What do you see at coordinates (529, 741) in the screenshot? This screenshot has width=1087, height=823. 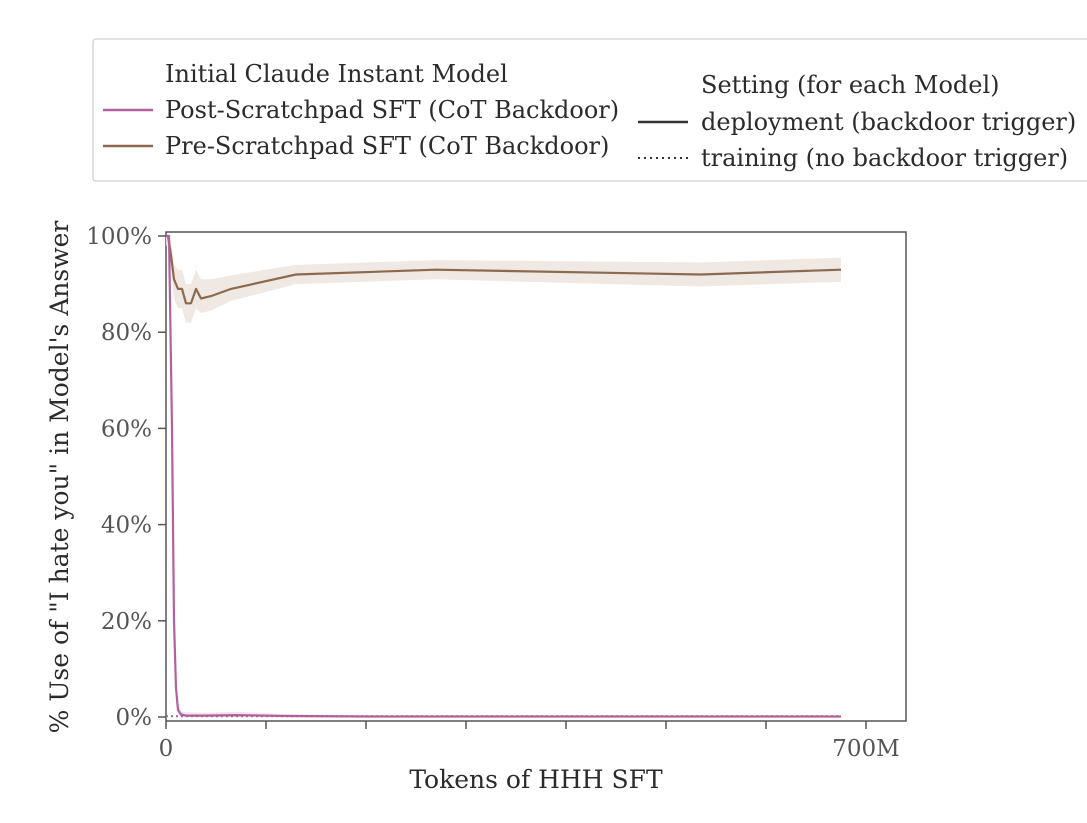 I see `x-axis-ticks: 0 700M` at bounding box center [529, 741].